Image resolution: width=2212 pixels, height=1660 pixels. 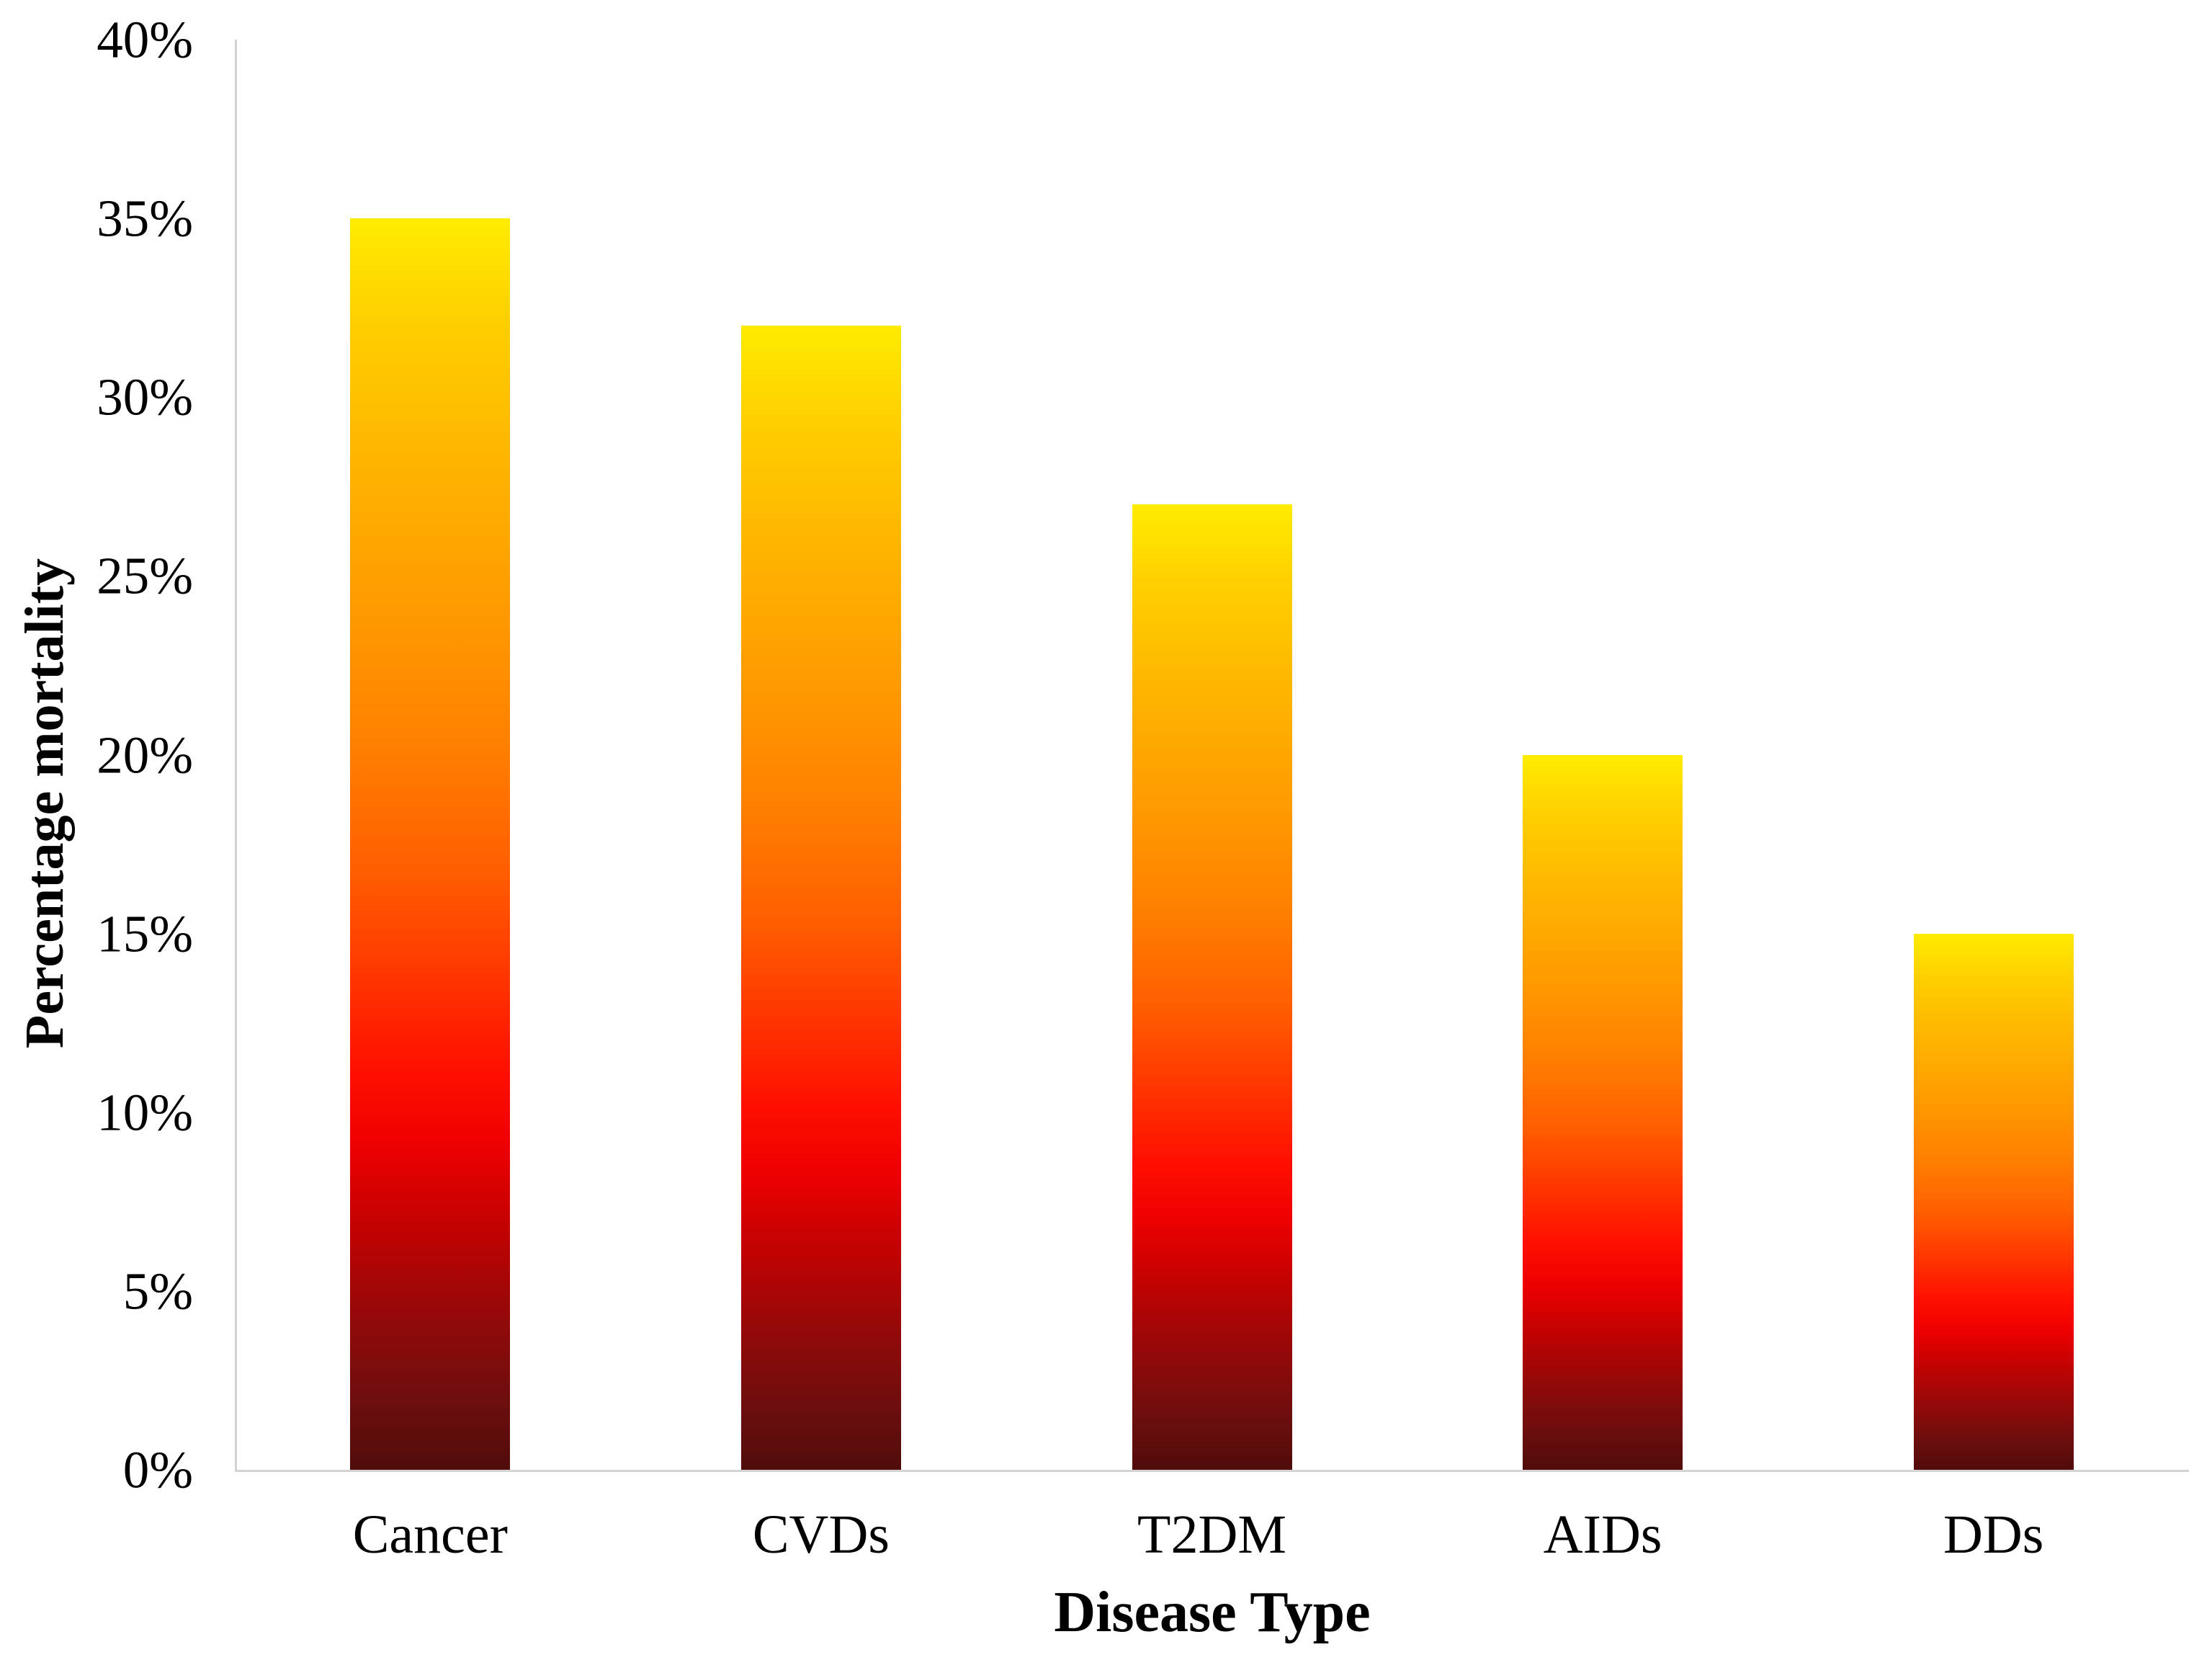 I want to click on y-tick-label-10: 10%, so click(x=145, y=1112).